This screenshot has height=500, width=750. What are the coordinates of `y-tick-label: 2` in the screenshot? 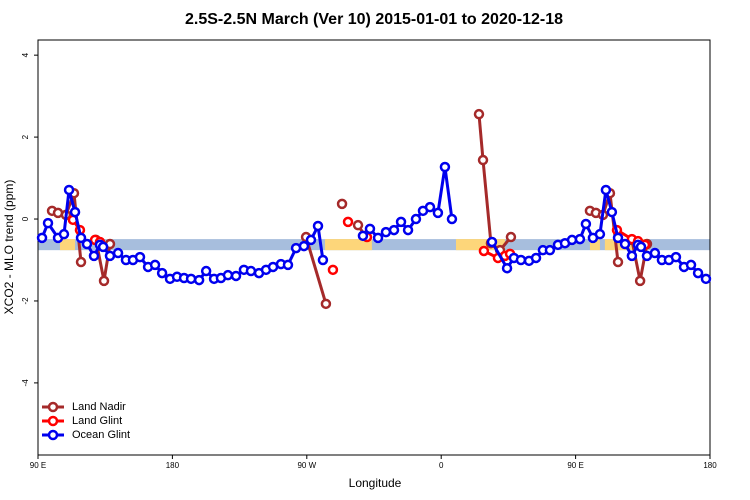 It's located at (25, 136).